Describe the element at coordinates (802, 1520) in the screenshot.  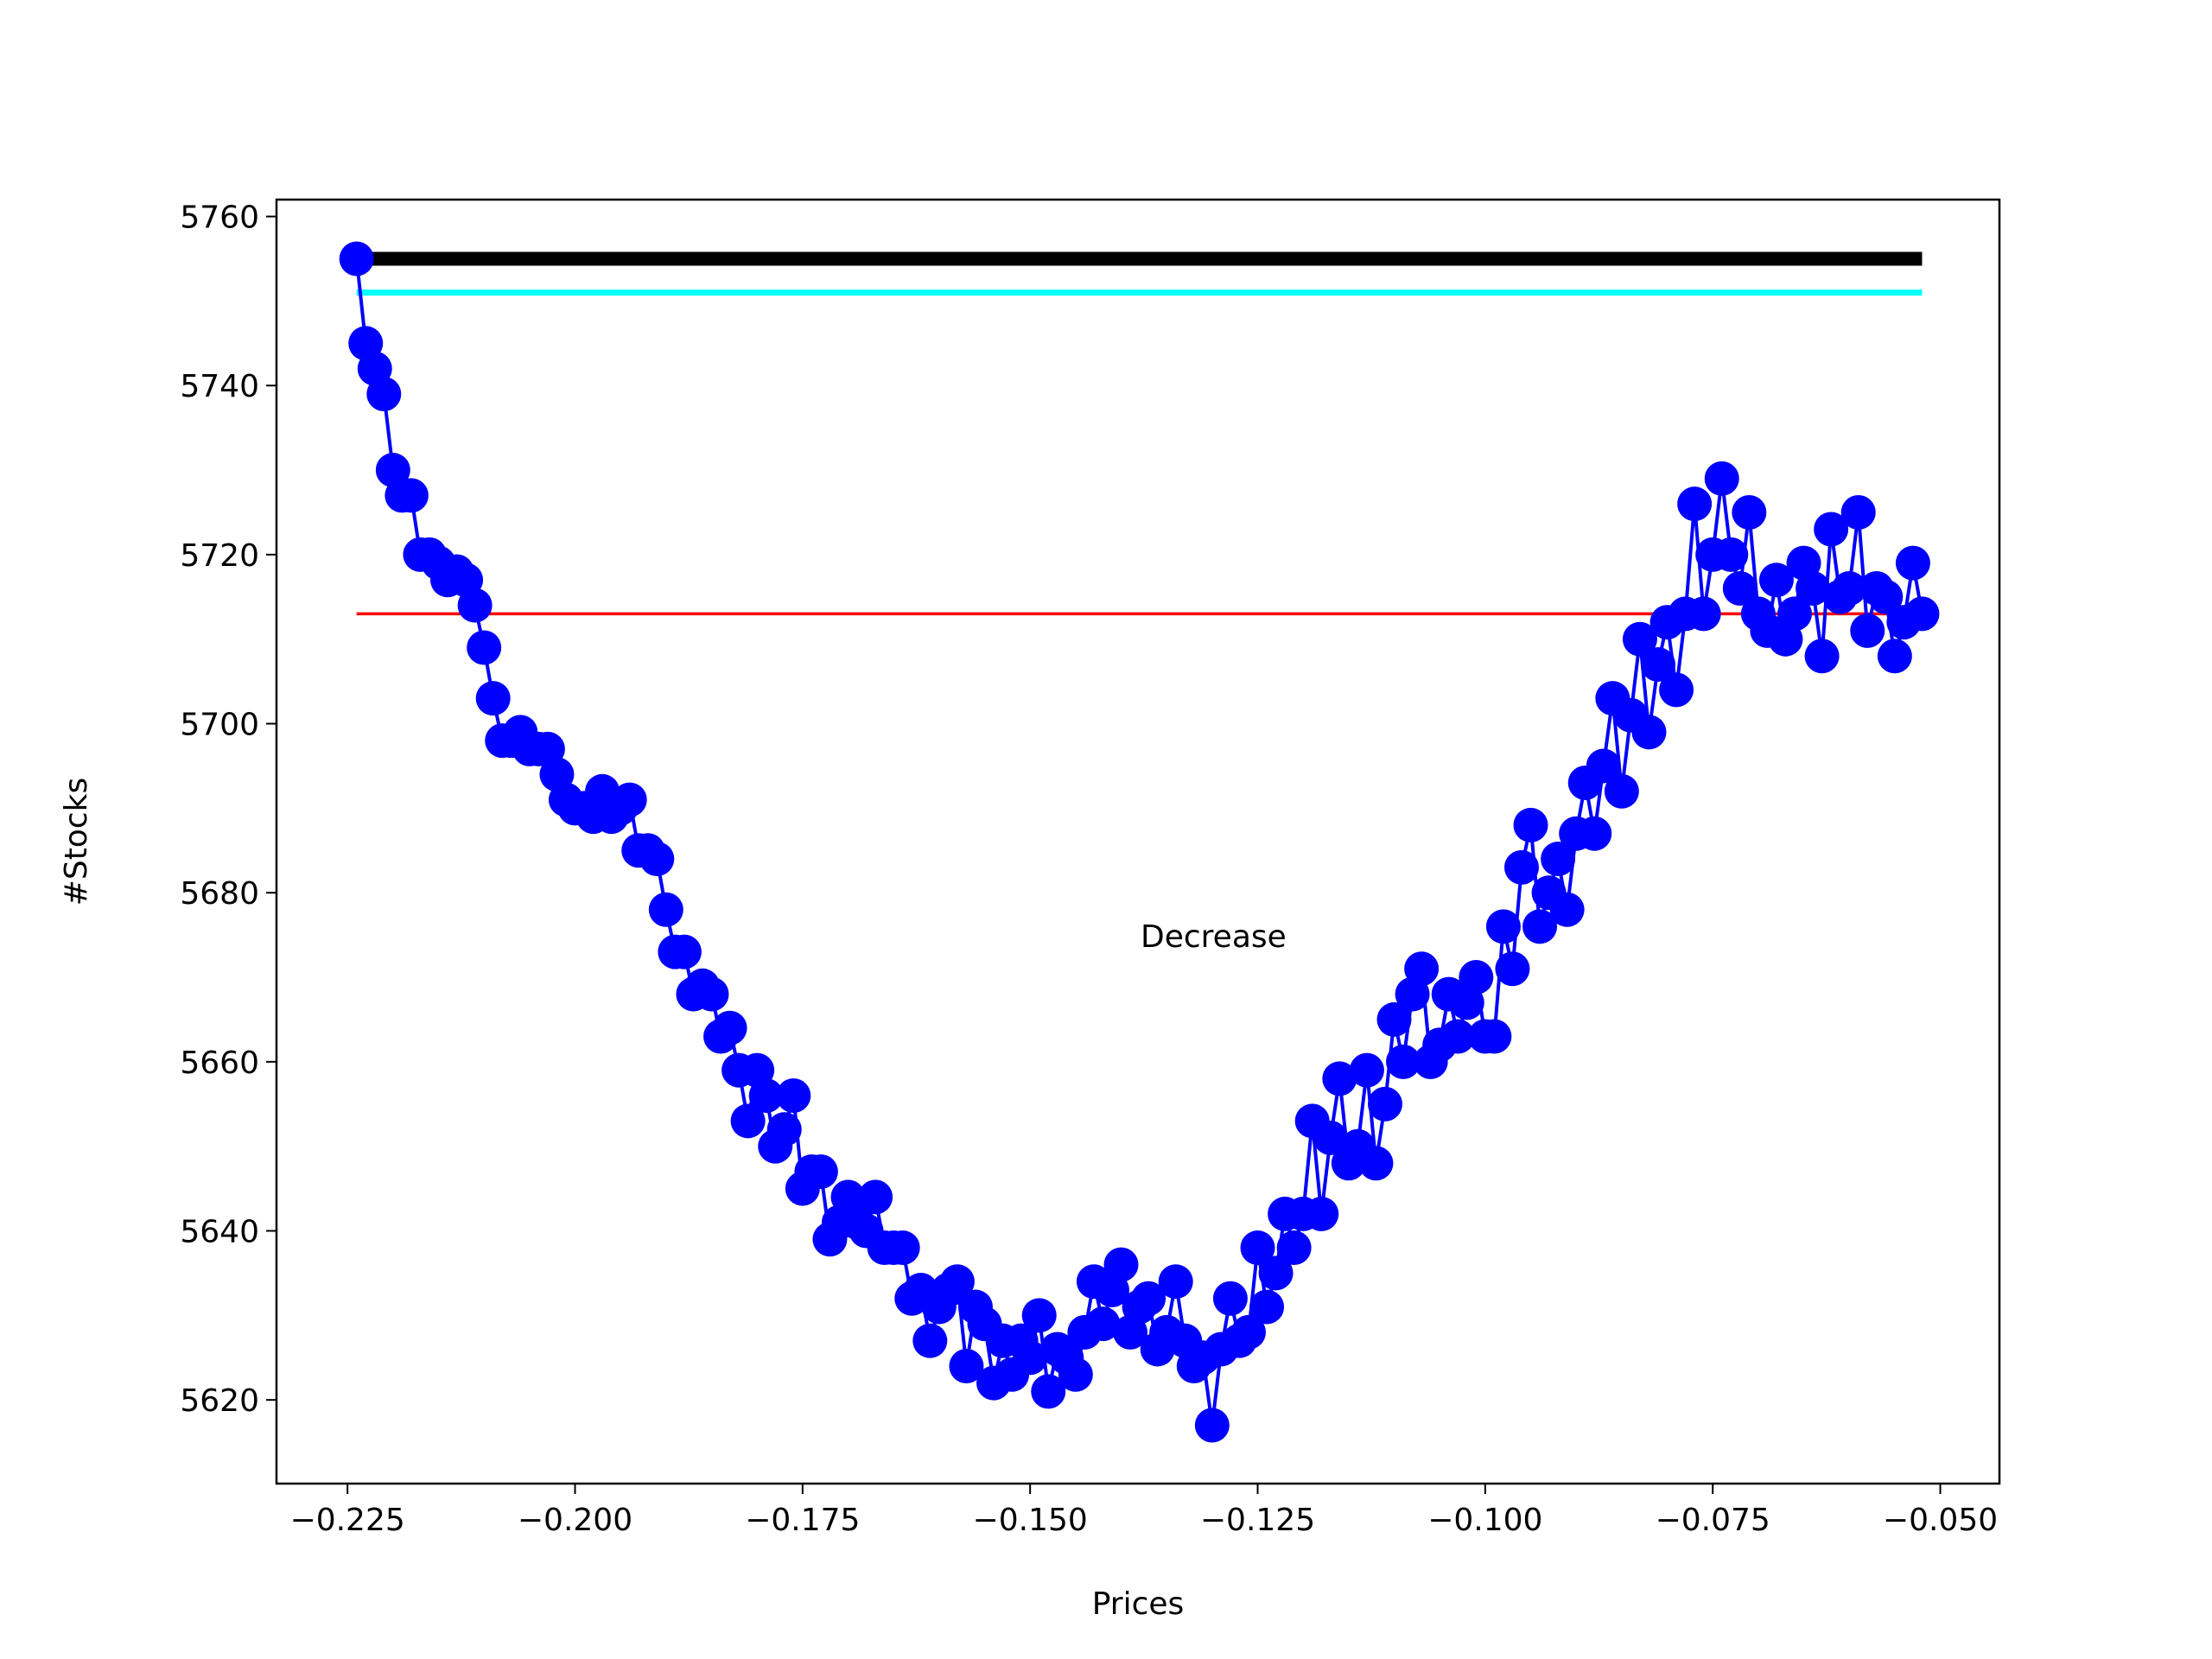
I see `x-tick-label: −0.175` at that location.